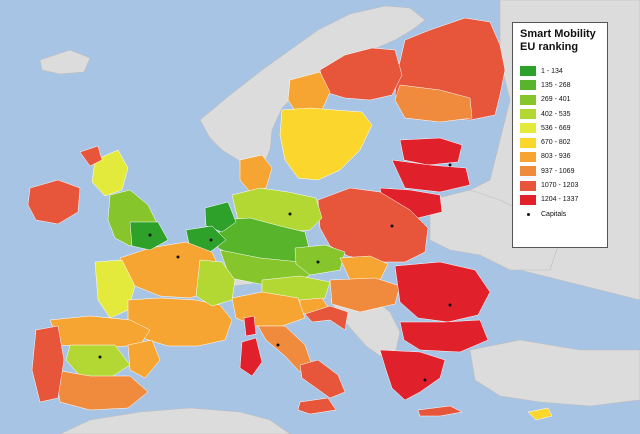  I want to click on legend-item: 269 - 401, so click(560, 100).